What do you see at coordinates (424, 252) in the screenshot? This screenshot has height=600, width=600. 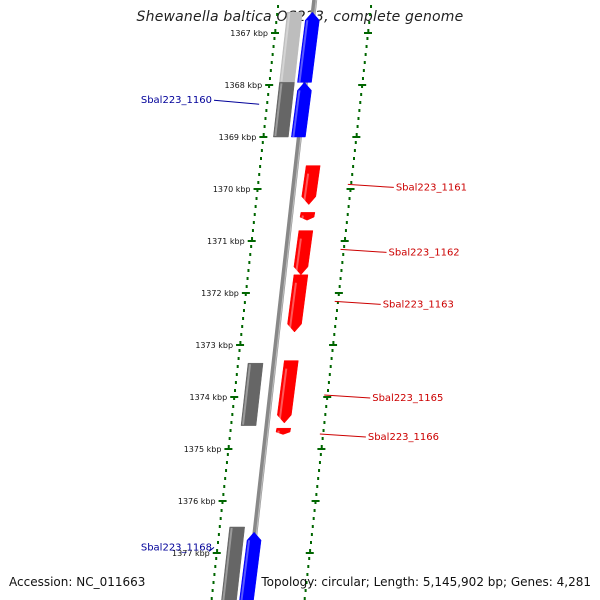 I see `gene-label-right: Sbal223_1162` at bounding box center [424, 252].